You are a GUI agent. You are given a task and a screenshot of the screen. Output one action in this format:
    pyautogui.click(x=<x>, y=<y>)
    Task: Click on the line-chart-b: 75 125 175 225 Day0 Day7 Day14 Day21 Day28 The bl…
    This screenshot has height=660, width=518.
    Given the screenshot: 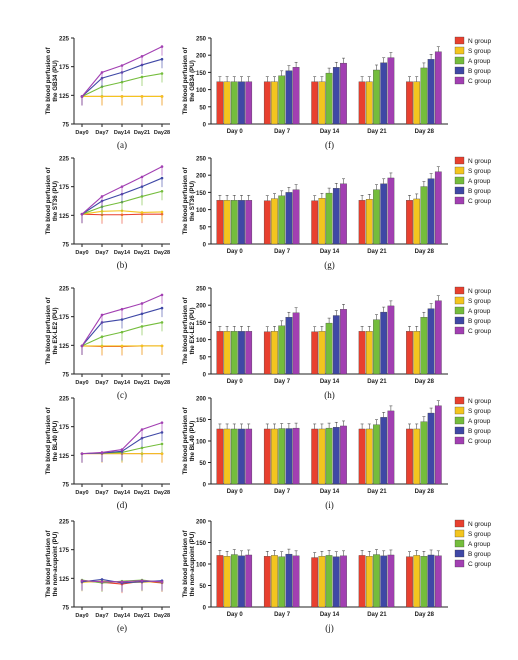 What is the action you would take?
    pyautogui.click(x=107, y=214)
    